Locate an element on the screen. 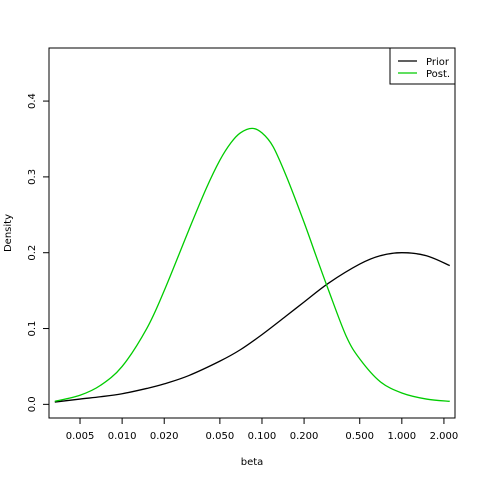 This screenshot has height=480, width=480. y-tick-label: 0.2 is located at coordinates (32, 253).